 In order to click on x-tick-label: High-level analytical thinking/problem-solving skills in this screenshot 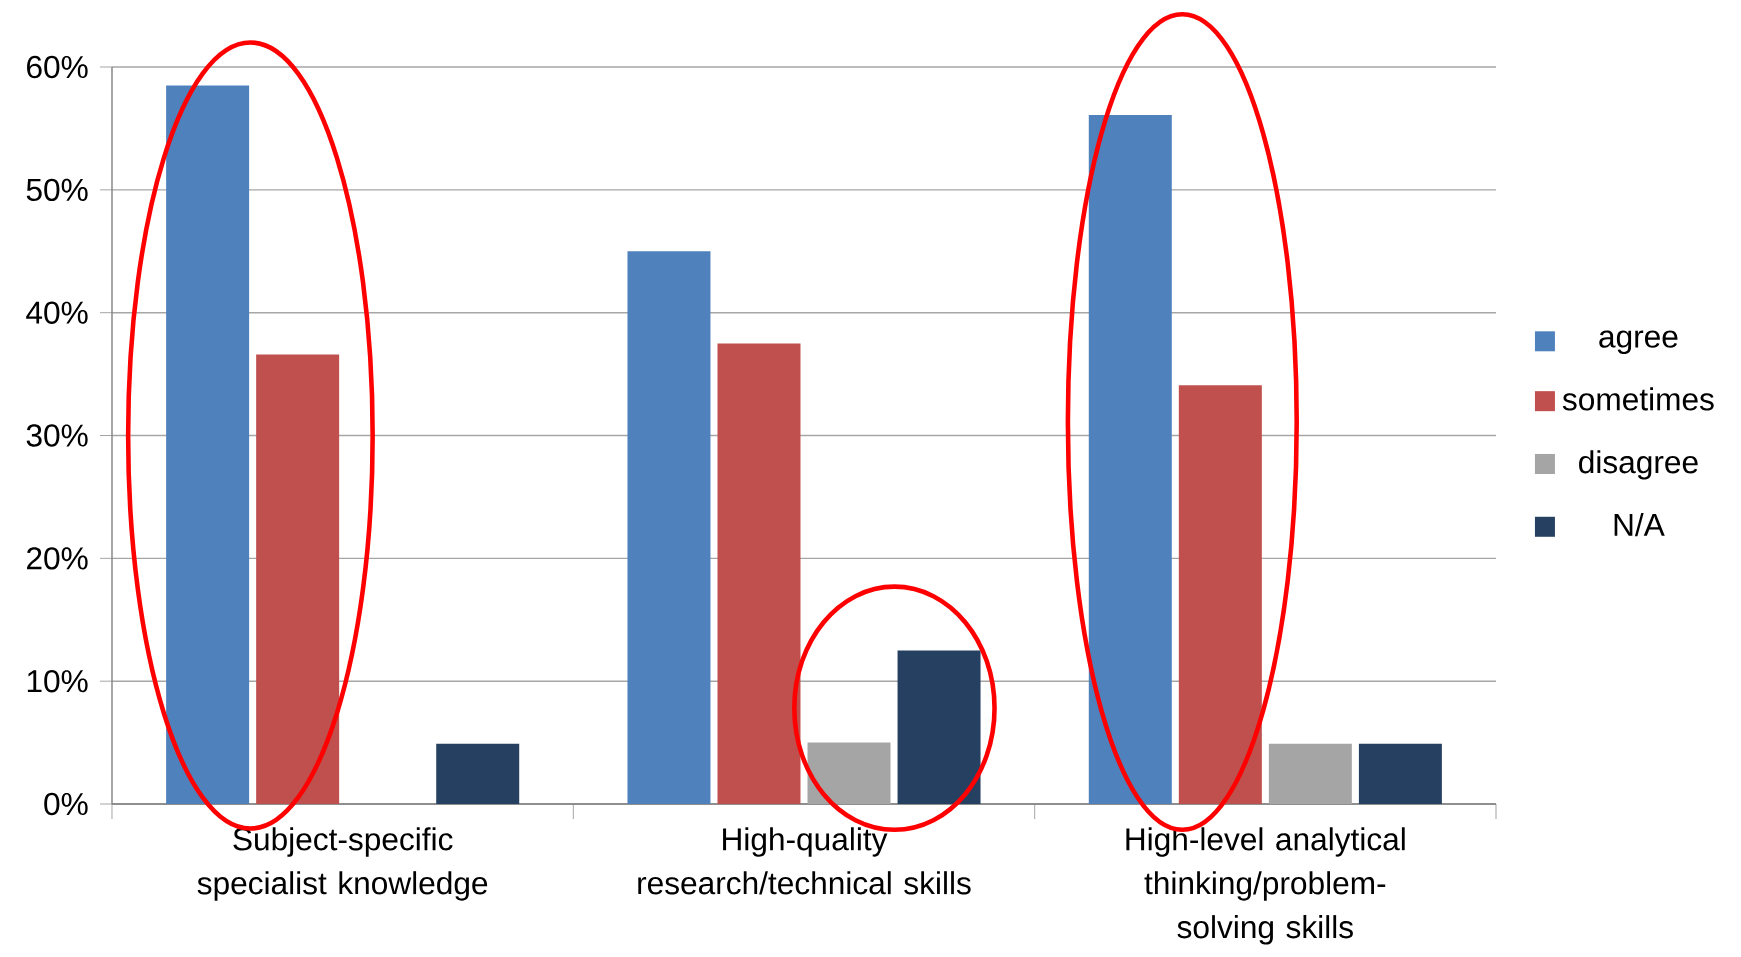, I will do `click(1265, 886)`.